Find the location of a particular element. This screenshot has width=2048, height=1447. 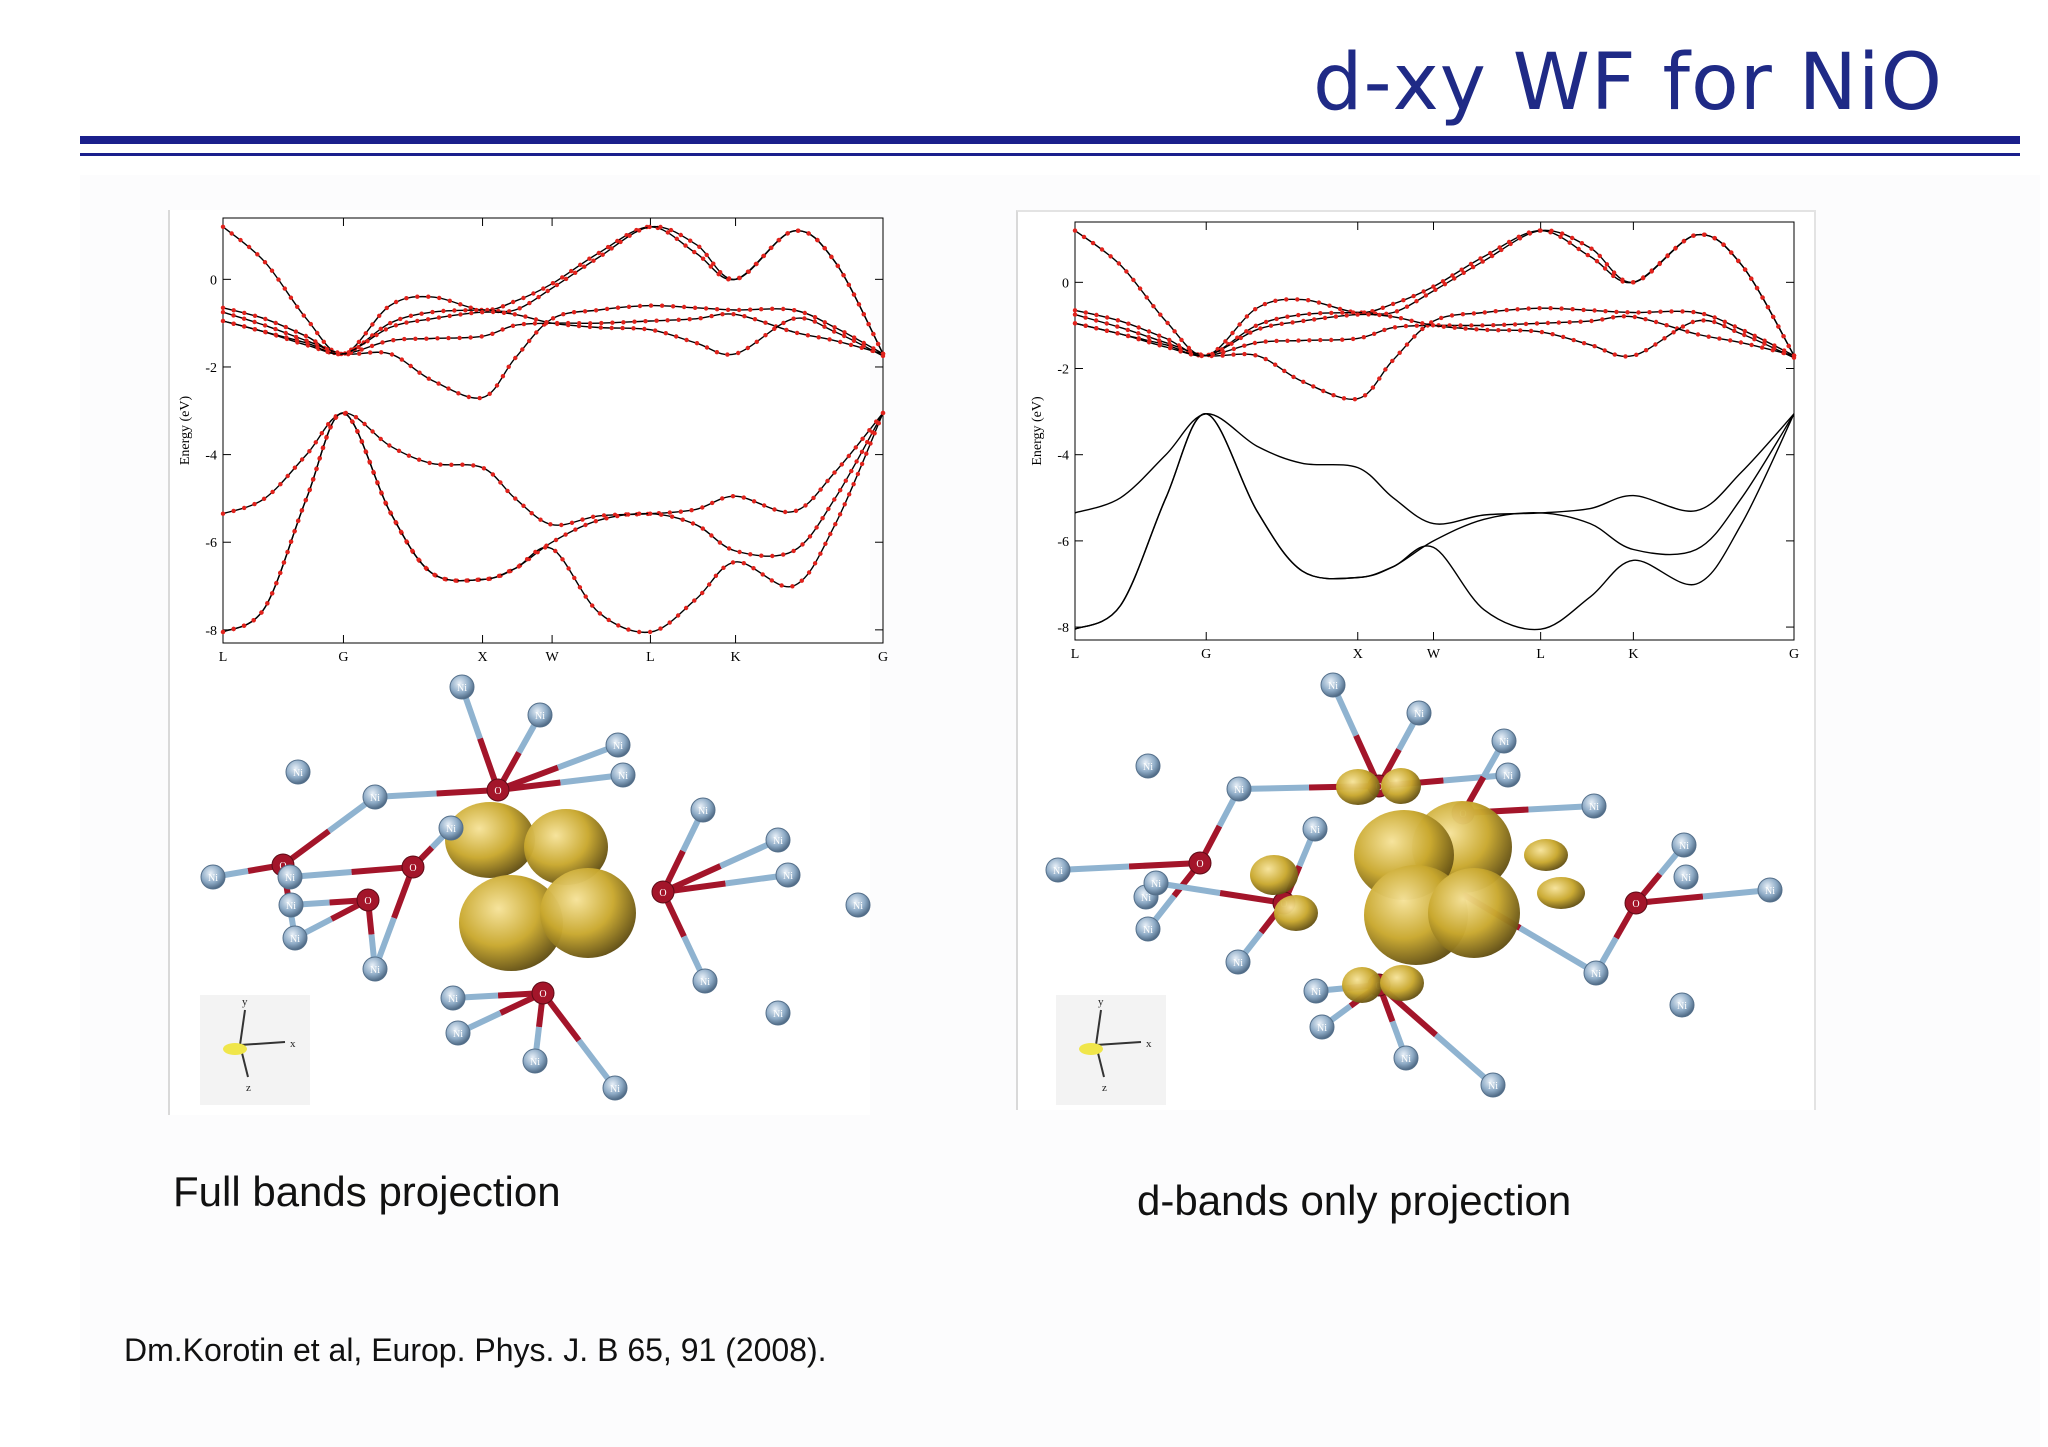

axis-z-label: z is located at coordinates (248, 1088).